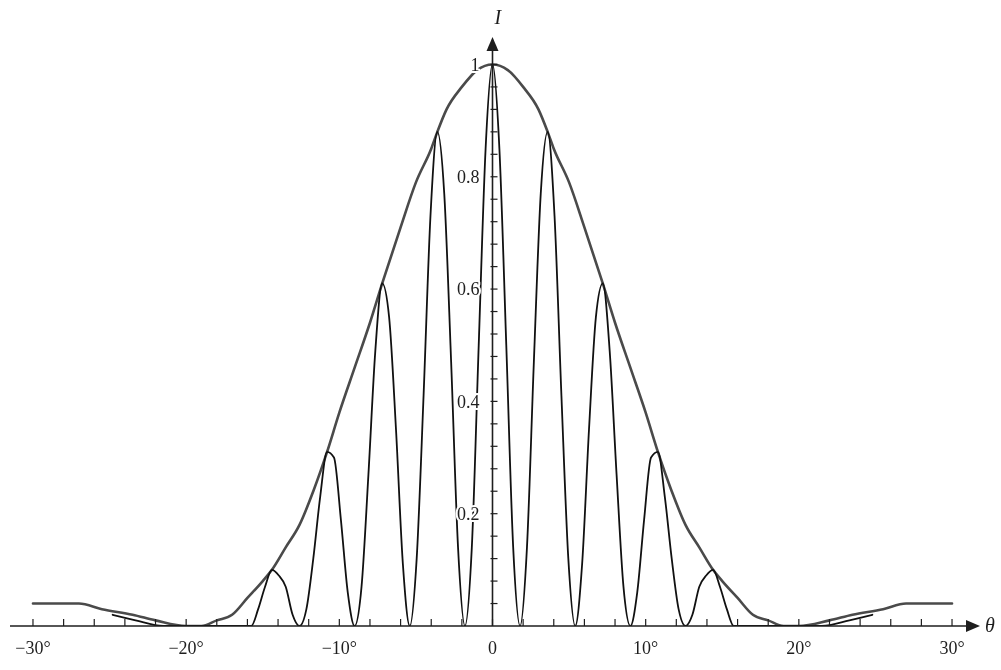 The height and width of the screenshot is (670, 1001). I want to click on x-axis-title: θ, so click(990, 625).